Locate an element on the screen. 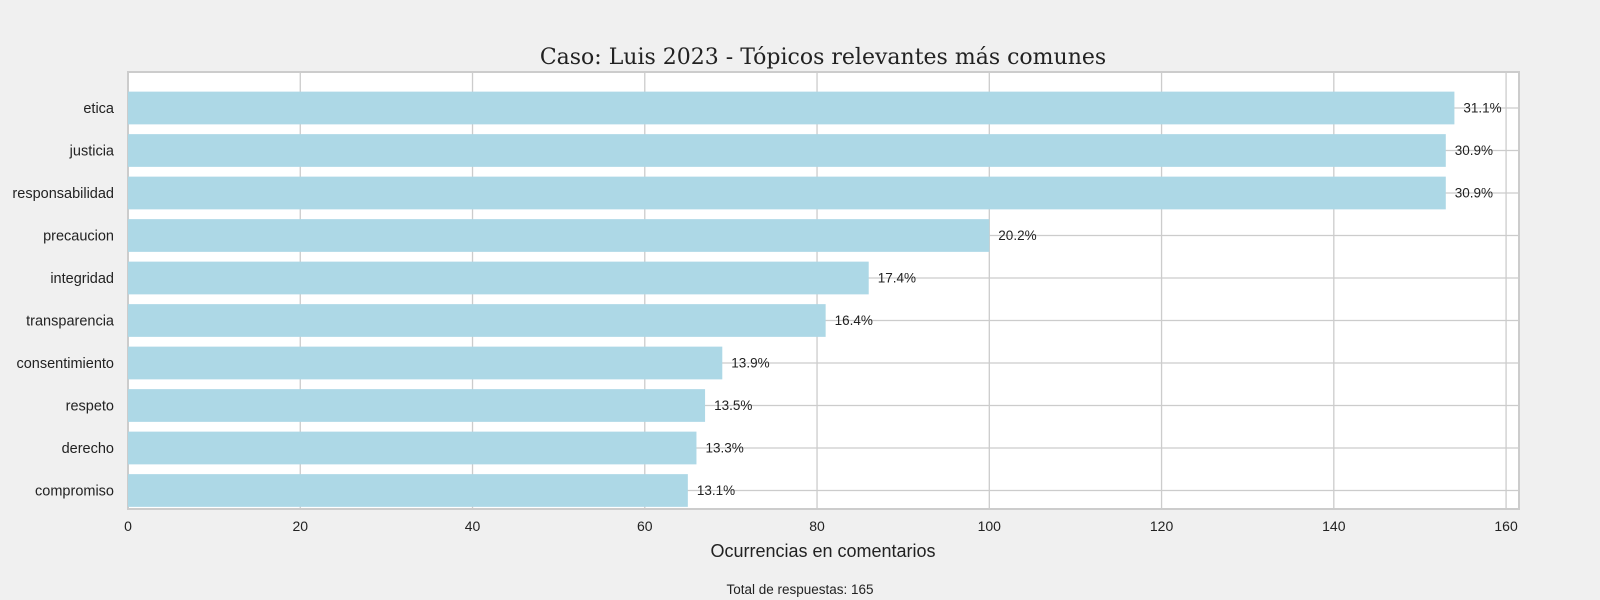 The image size is (1600, 600). category-label: transparencia is located at coordinates (70, 322).